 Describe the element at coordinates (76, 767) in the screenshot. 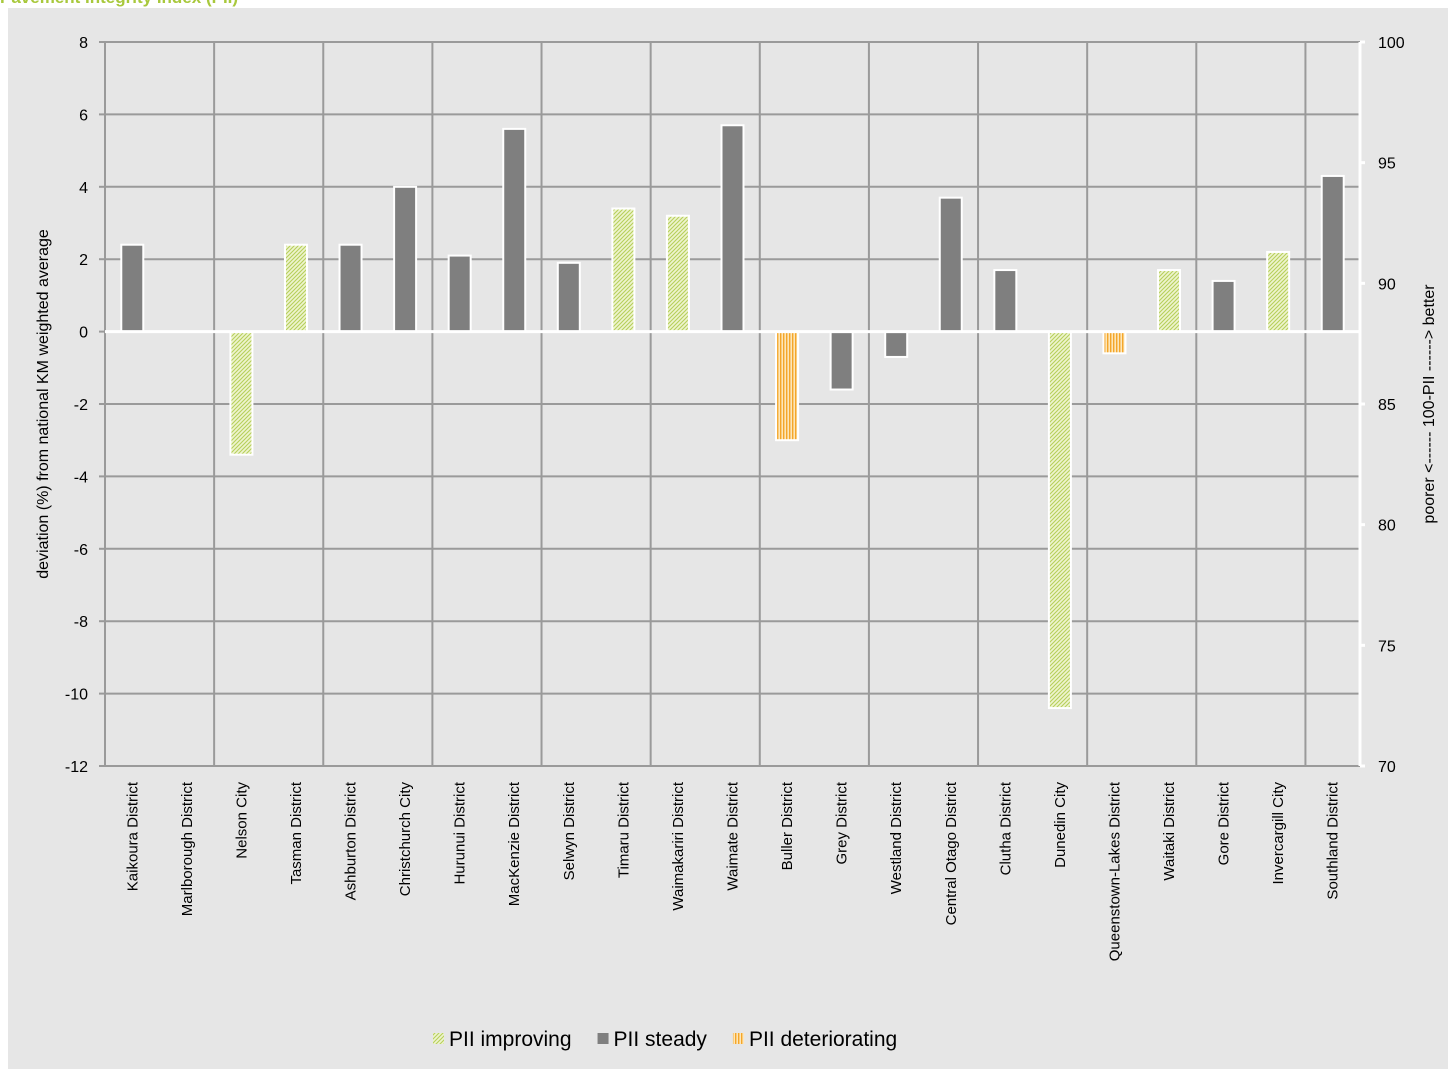

I see `y-tick-label: -12` at that location.